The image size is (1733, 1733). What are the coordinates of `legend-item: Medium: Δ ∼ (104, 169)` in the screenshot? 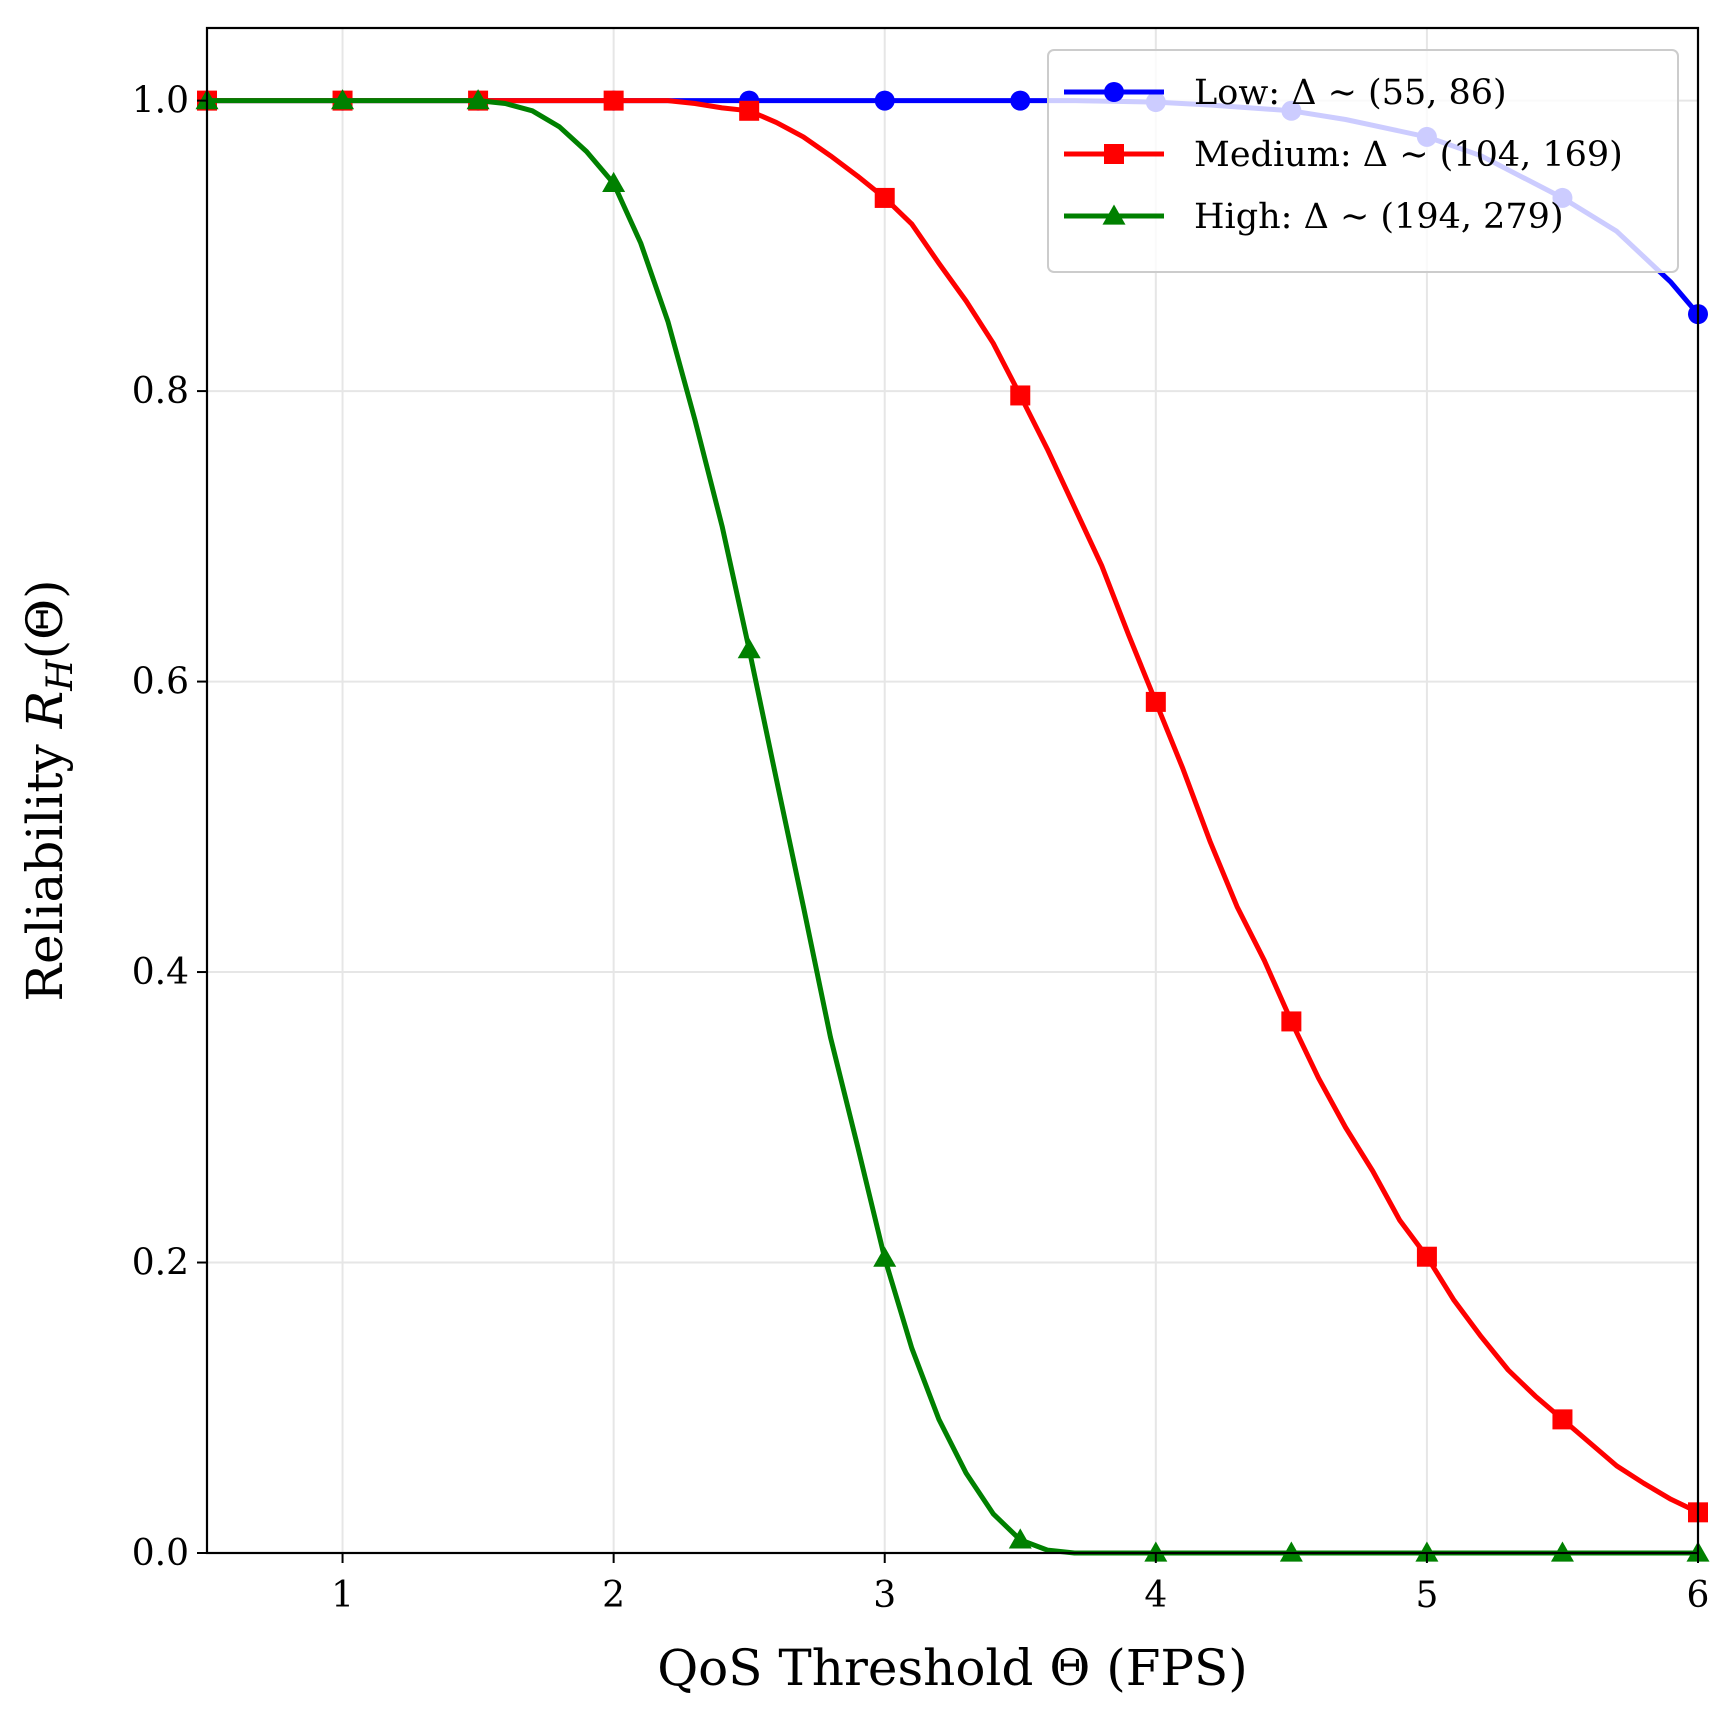 It's located at (1343, 155).